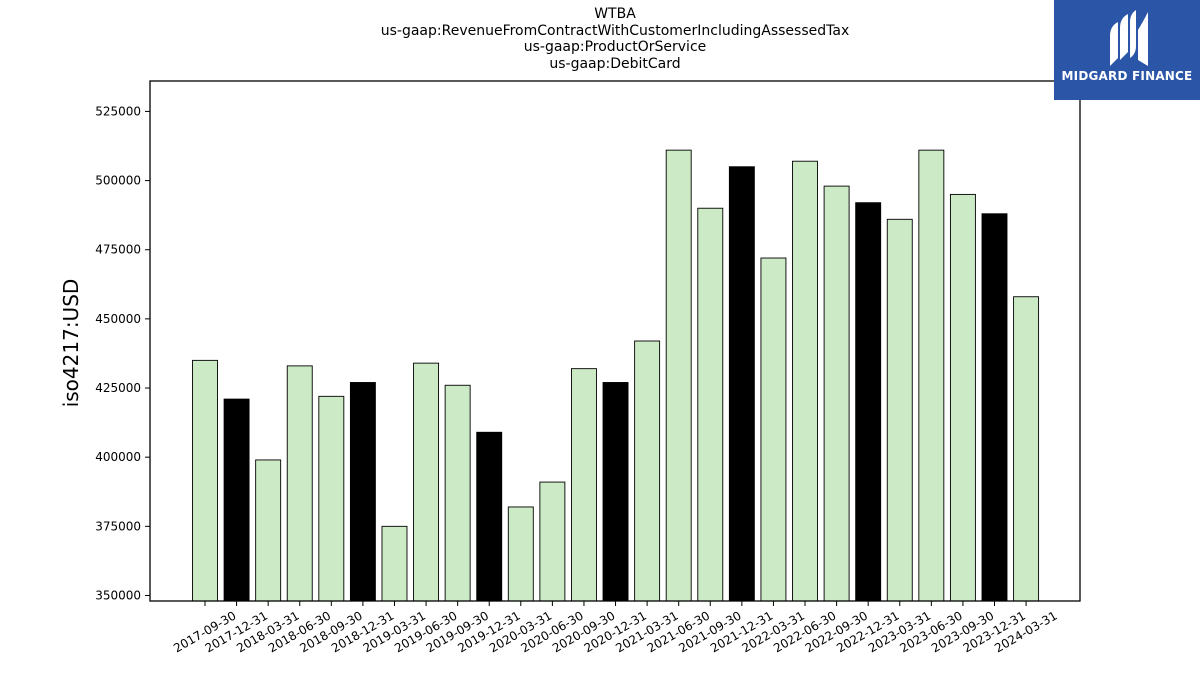  Describe the element at coordinates (615, 47) in the screenshot. I see `chart-subtitle-axis: us-gaap:ProductOrService` at that location.